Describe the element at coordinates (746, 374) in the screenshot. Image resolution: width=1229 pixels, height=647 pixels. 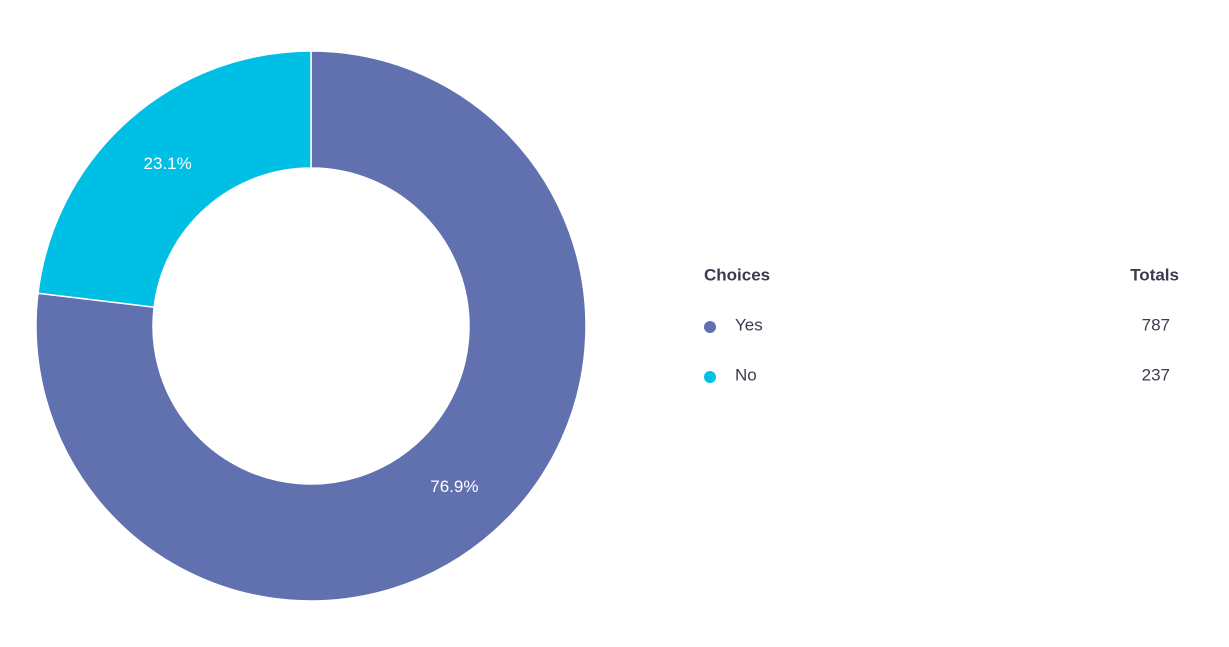
I see `legend-label: No` at that location.